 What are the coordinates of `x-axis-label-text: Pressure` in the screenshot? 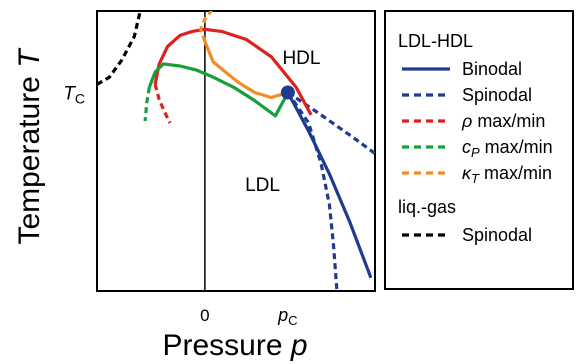 It's located at (222, 345).